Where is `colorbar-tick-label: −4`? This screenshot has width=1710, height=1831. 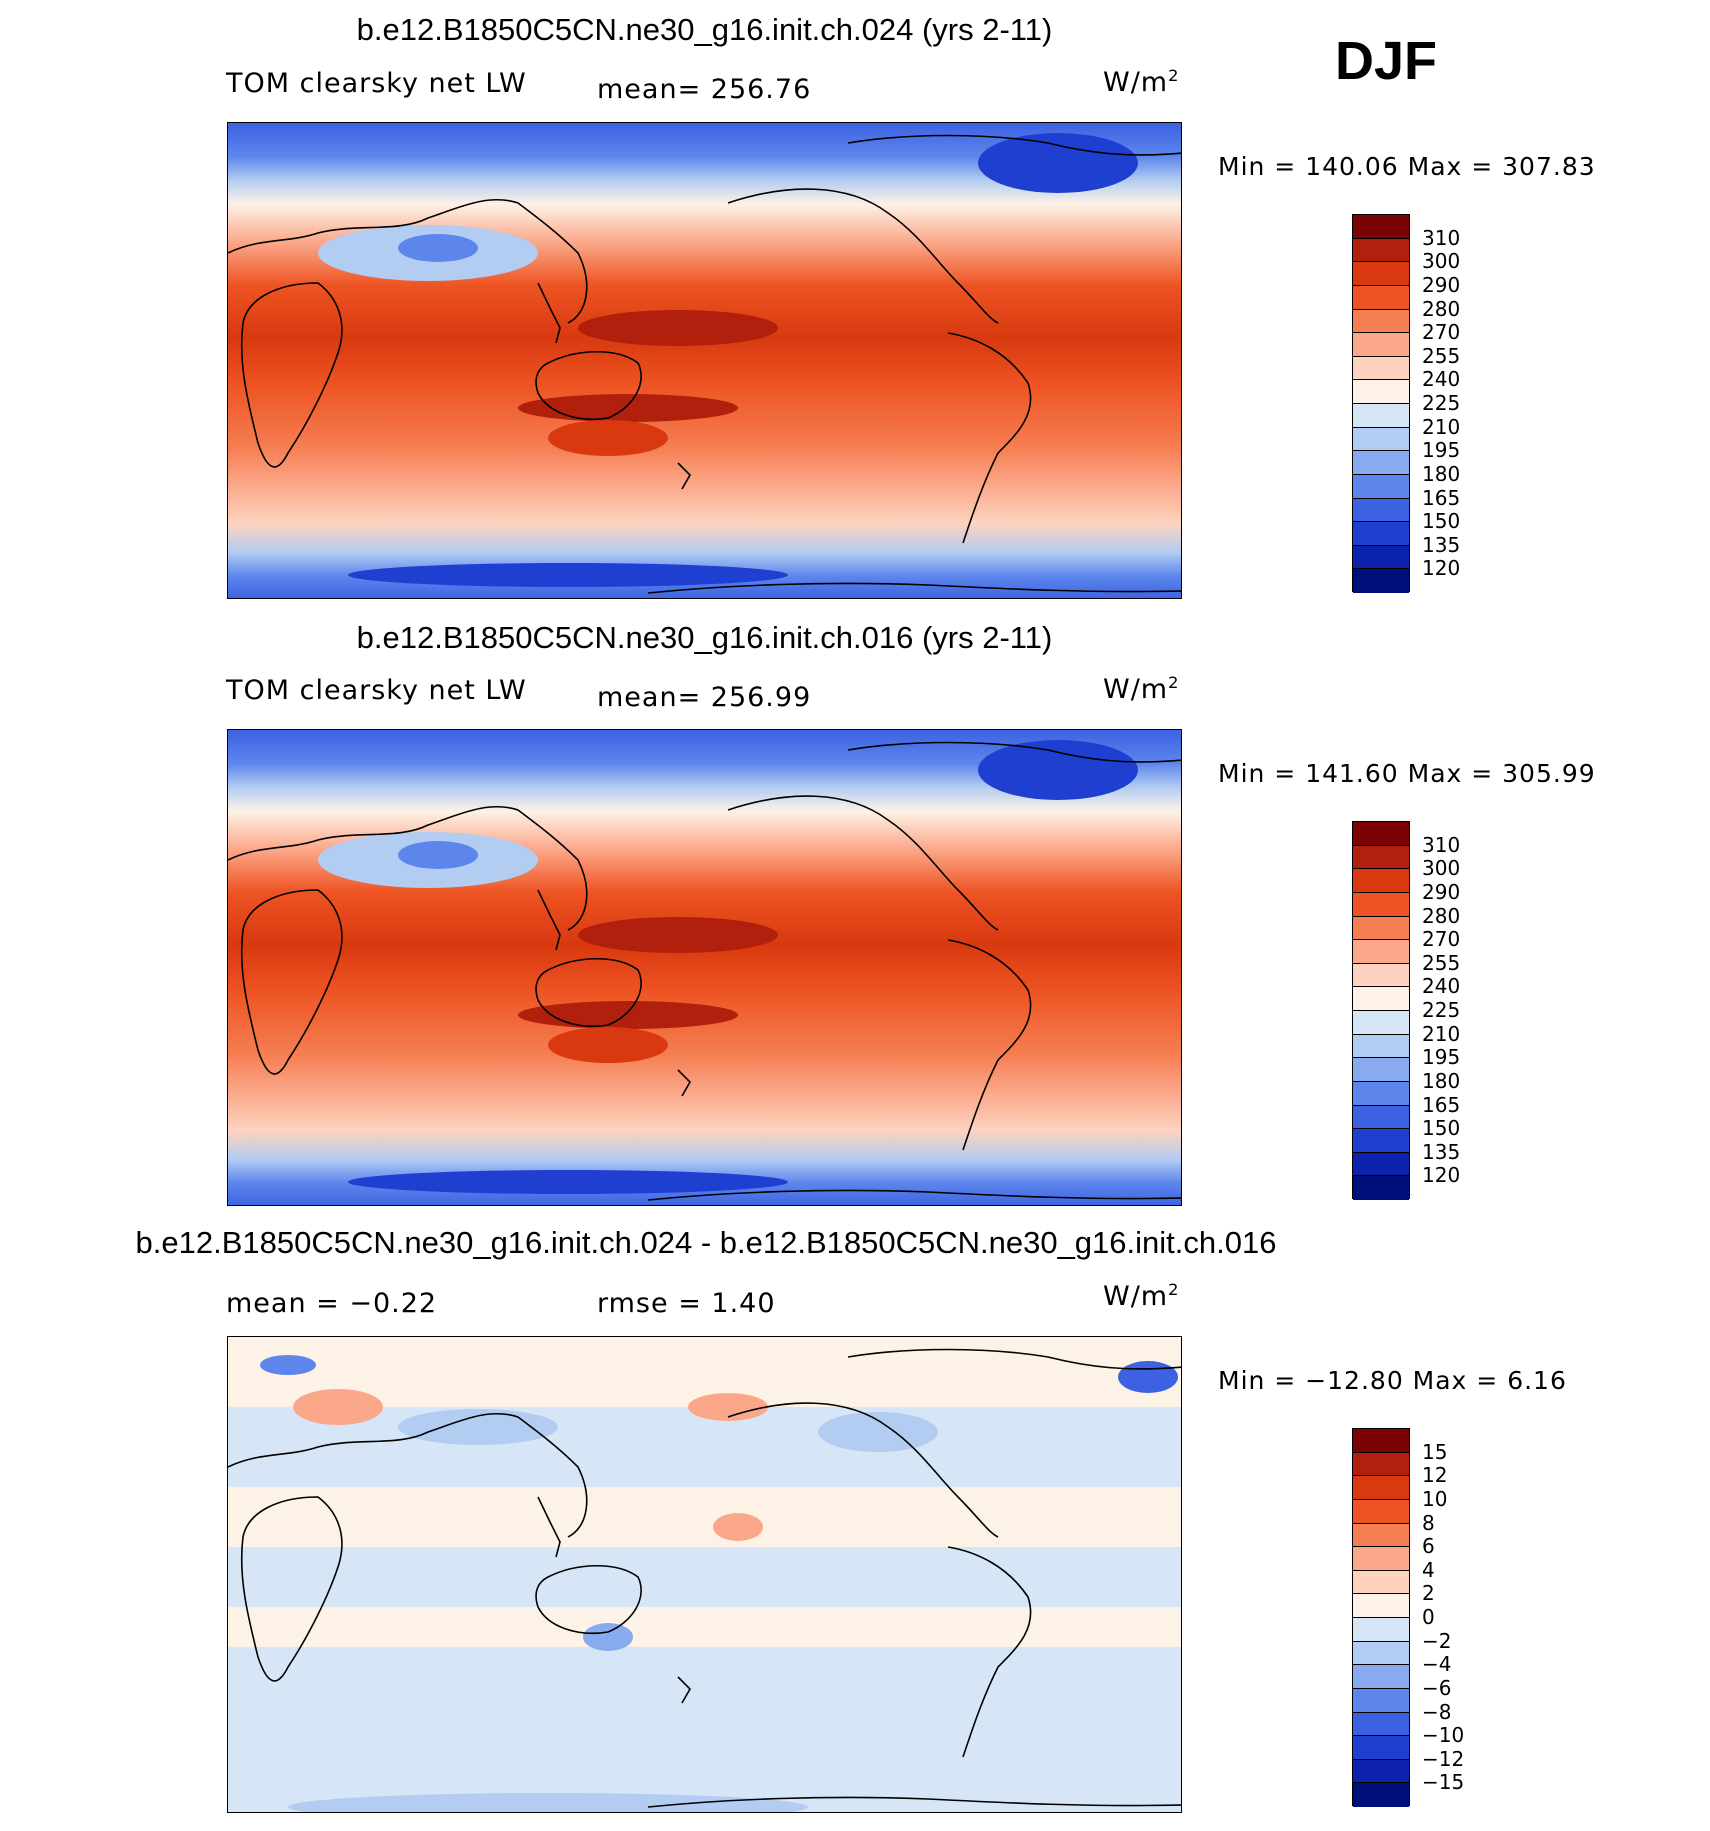 colorbar-tick-label: −4 is located at coordinates (1437, 1664).